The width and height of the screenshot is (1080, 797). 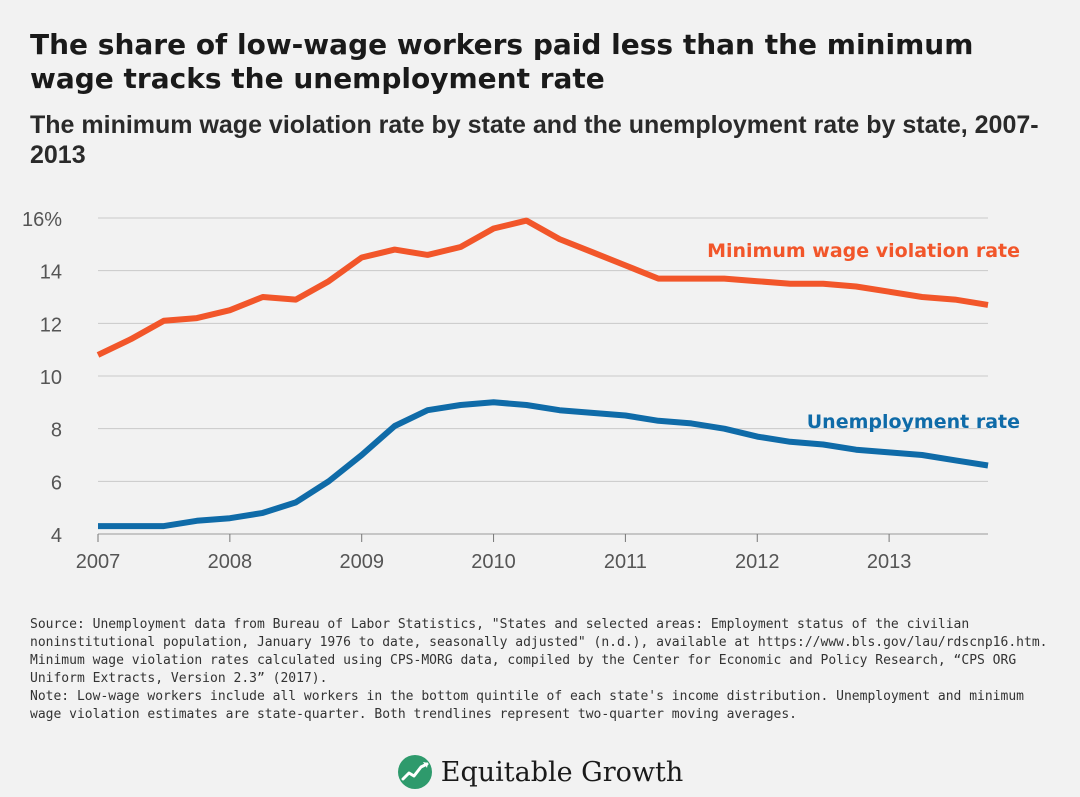 I want to click on series-line-unemployment, so click(x=543, y=464).